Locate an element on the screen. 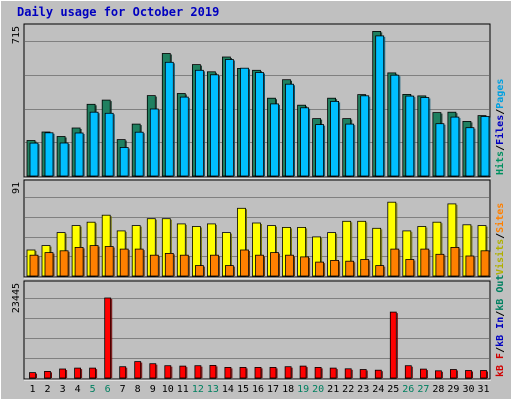 This screenshot has height=400, width=512. legend-item-2: kB In is located at coordinates (500, 332).